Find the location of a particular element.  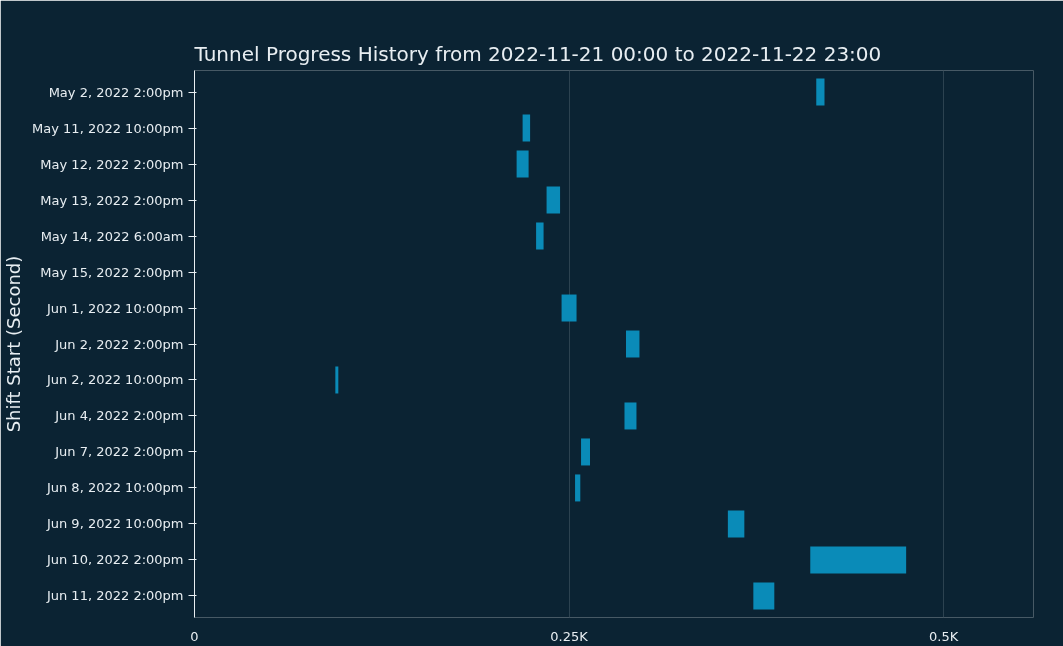

y-axis-title: Shift Start (Second) is located at coordinates (14, 344).